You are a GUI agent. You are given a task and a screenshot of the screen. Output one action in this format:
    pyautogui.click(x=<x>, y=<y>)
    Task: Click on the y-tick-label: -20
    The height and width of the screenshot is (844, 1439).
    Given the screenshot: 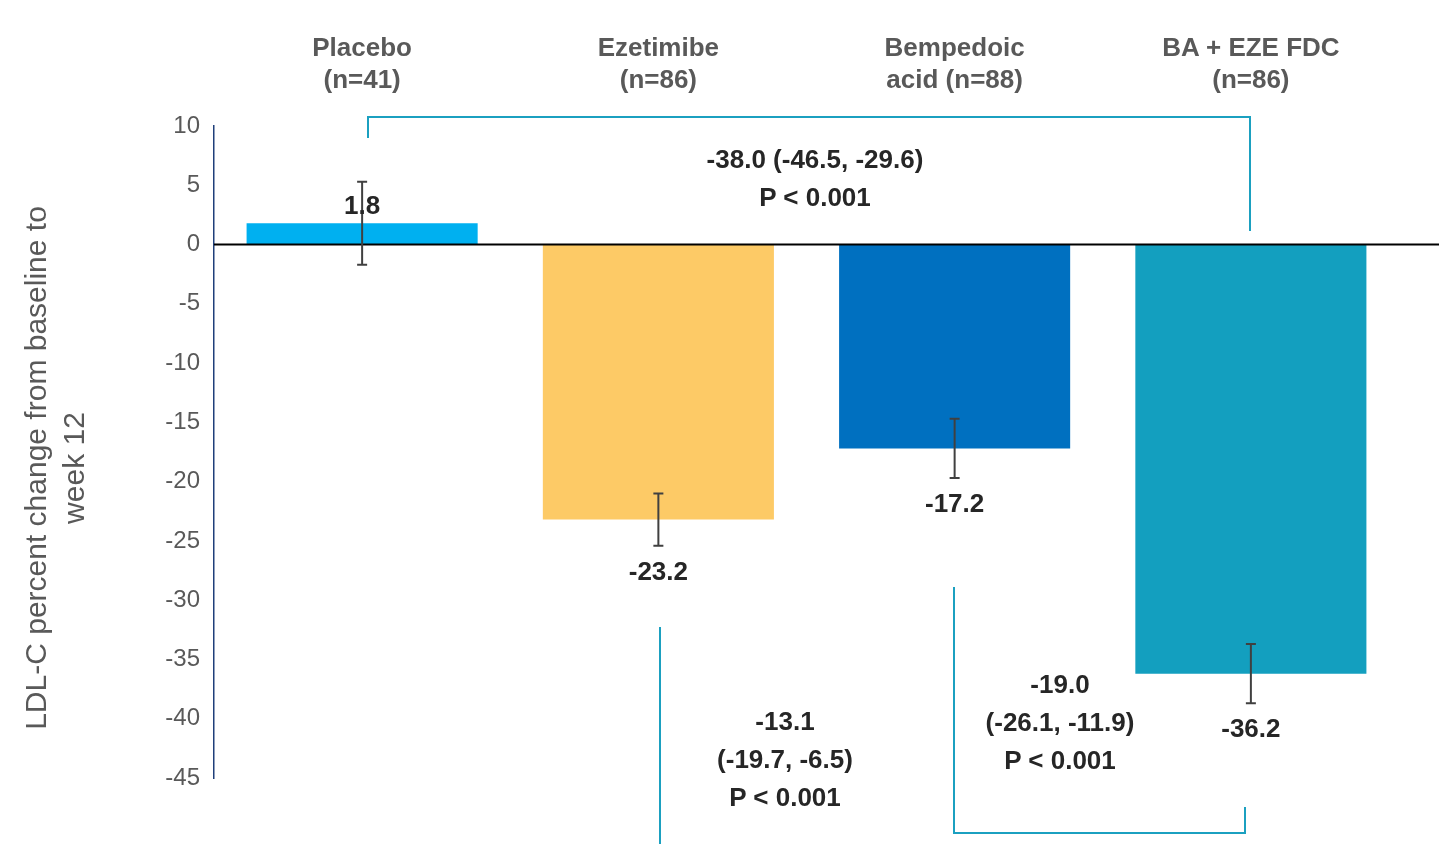 What is the action you would take?
    pyautogui.click(x=182, y=480)
    